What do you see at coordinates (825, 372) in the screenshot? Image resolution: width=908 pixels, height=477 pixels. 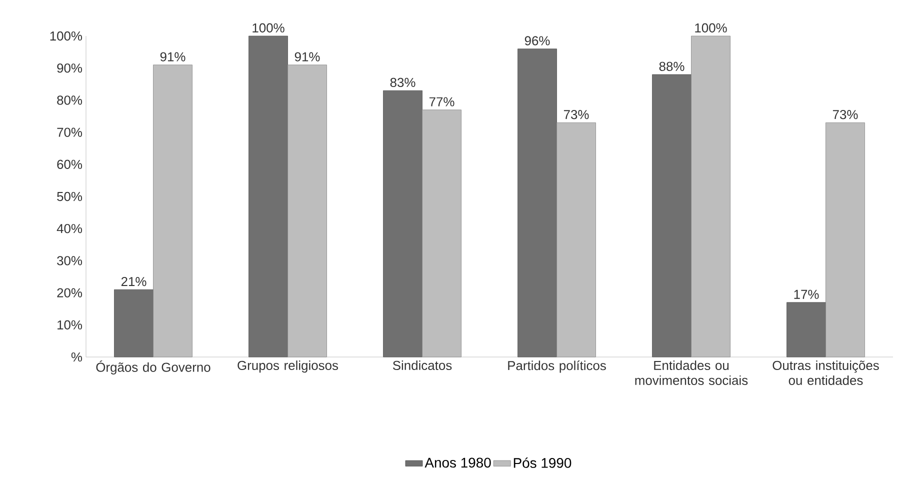 I see `x-tick-label: Outras instituições ou entidades` at bounding box center [825, 372].